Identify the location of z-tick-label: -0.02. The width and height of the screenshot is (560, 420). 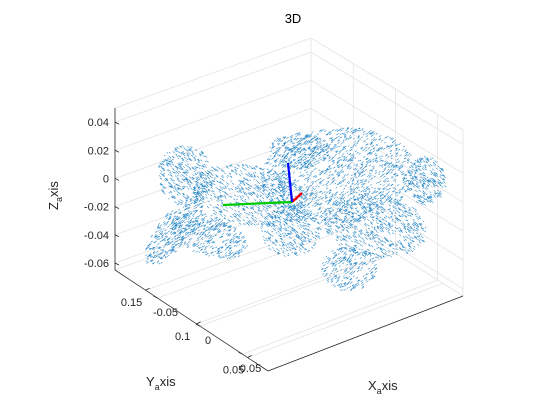
(96, 208).